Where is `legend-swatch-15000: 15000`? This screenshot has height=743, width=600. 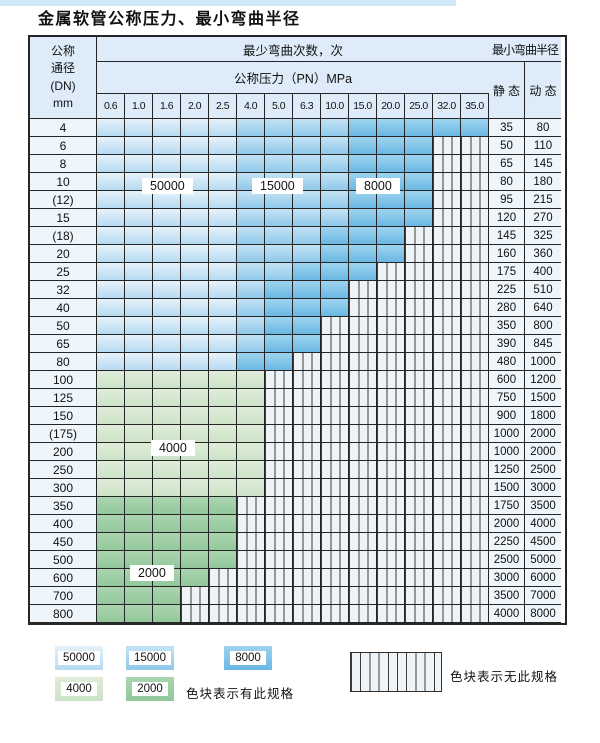 legend-swatch-15000: 15000 is located at coordinates (150, 658).